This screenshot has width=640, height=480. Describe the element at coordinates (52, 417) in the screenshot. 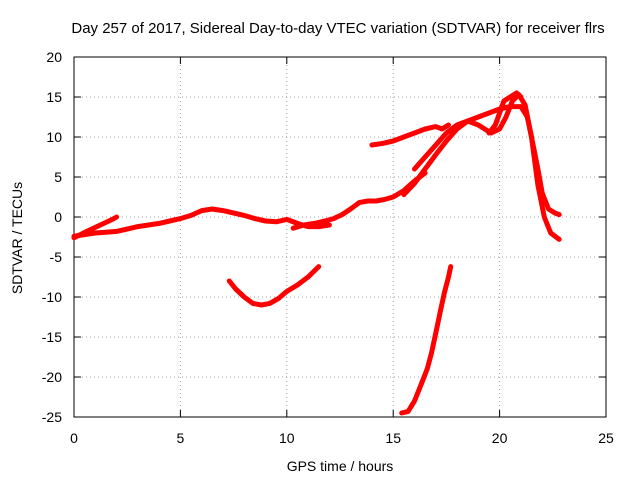

I see `y-tick-label: -25` at that location.